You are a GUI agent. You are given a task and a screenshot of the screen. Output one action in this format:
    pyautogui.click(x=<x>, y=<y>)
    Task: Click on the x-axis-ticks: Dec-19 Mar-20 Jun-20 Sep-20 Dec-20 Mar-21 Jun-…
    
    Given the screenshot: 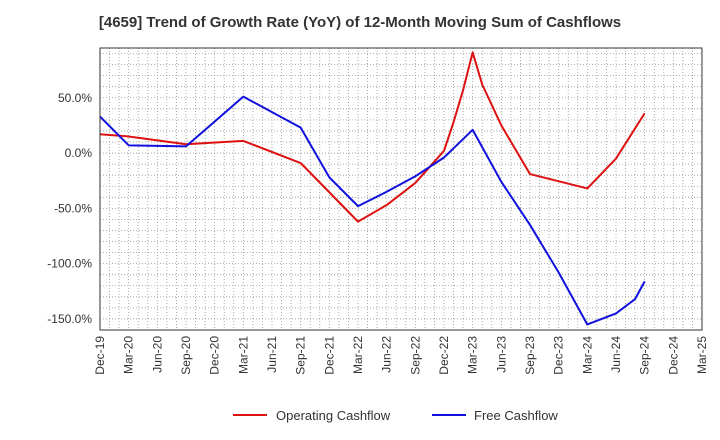 What is the action you would take?
    pyautogui.click(x=401, y=355)
    